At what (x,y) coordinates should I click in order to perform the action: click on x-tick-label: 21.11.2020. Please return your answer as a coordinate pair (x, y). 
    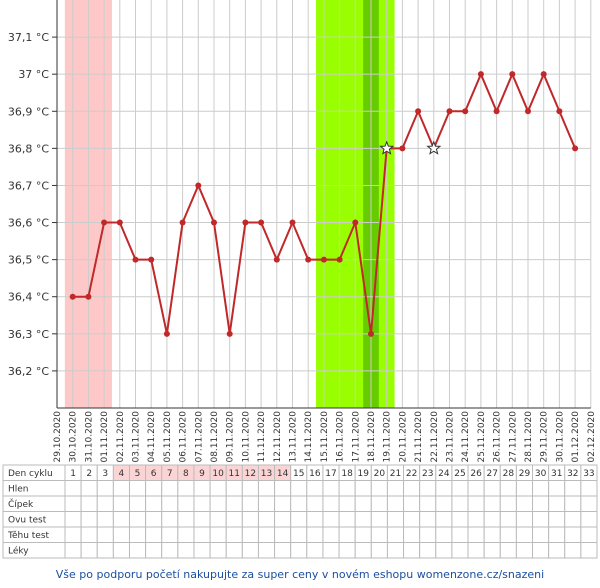
    Looking at the image, I should click on (419, 437).